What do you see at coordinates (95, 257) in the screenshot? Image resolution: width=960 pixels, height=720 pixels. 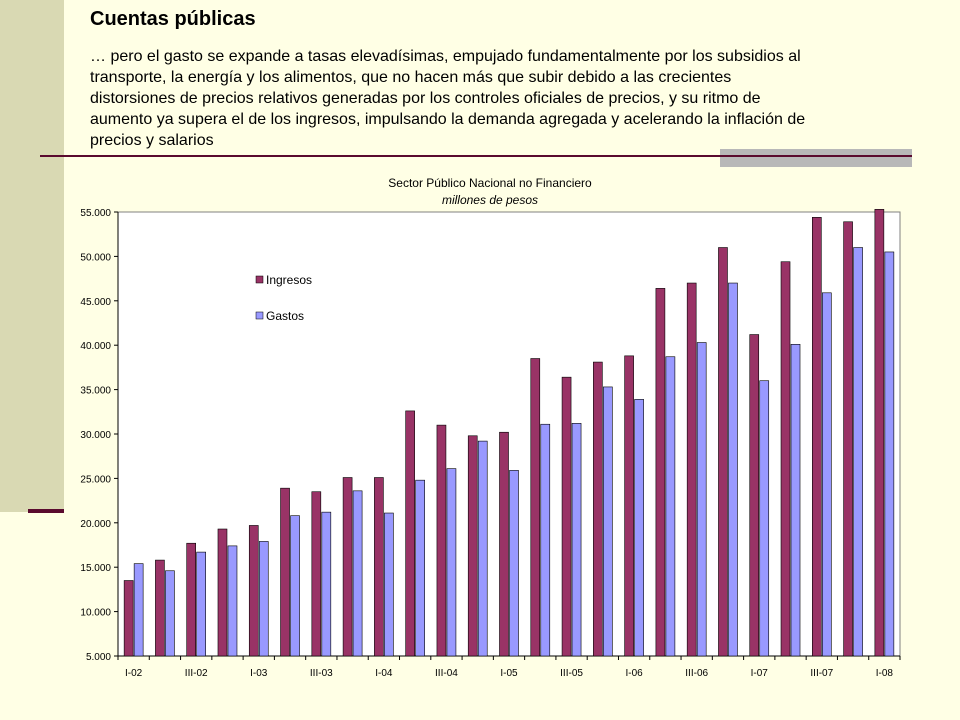 I see `y-tick-label: 50.000` at bounding box center [95, 257].